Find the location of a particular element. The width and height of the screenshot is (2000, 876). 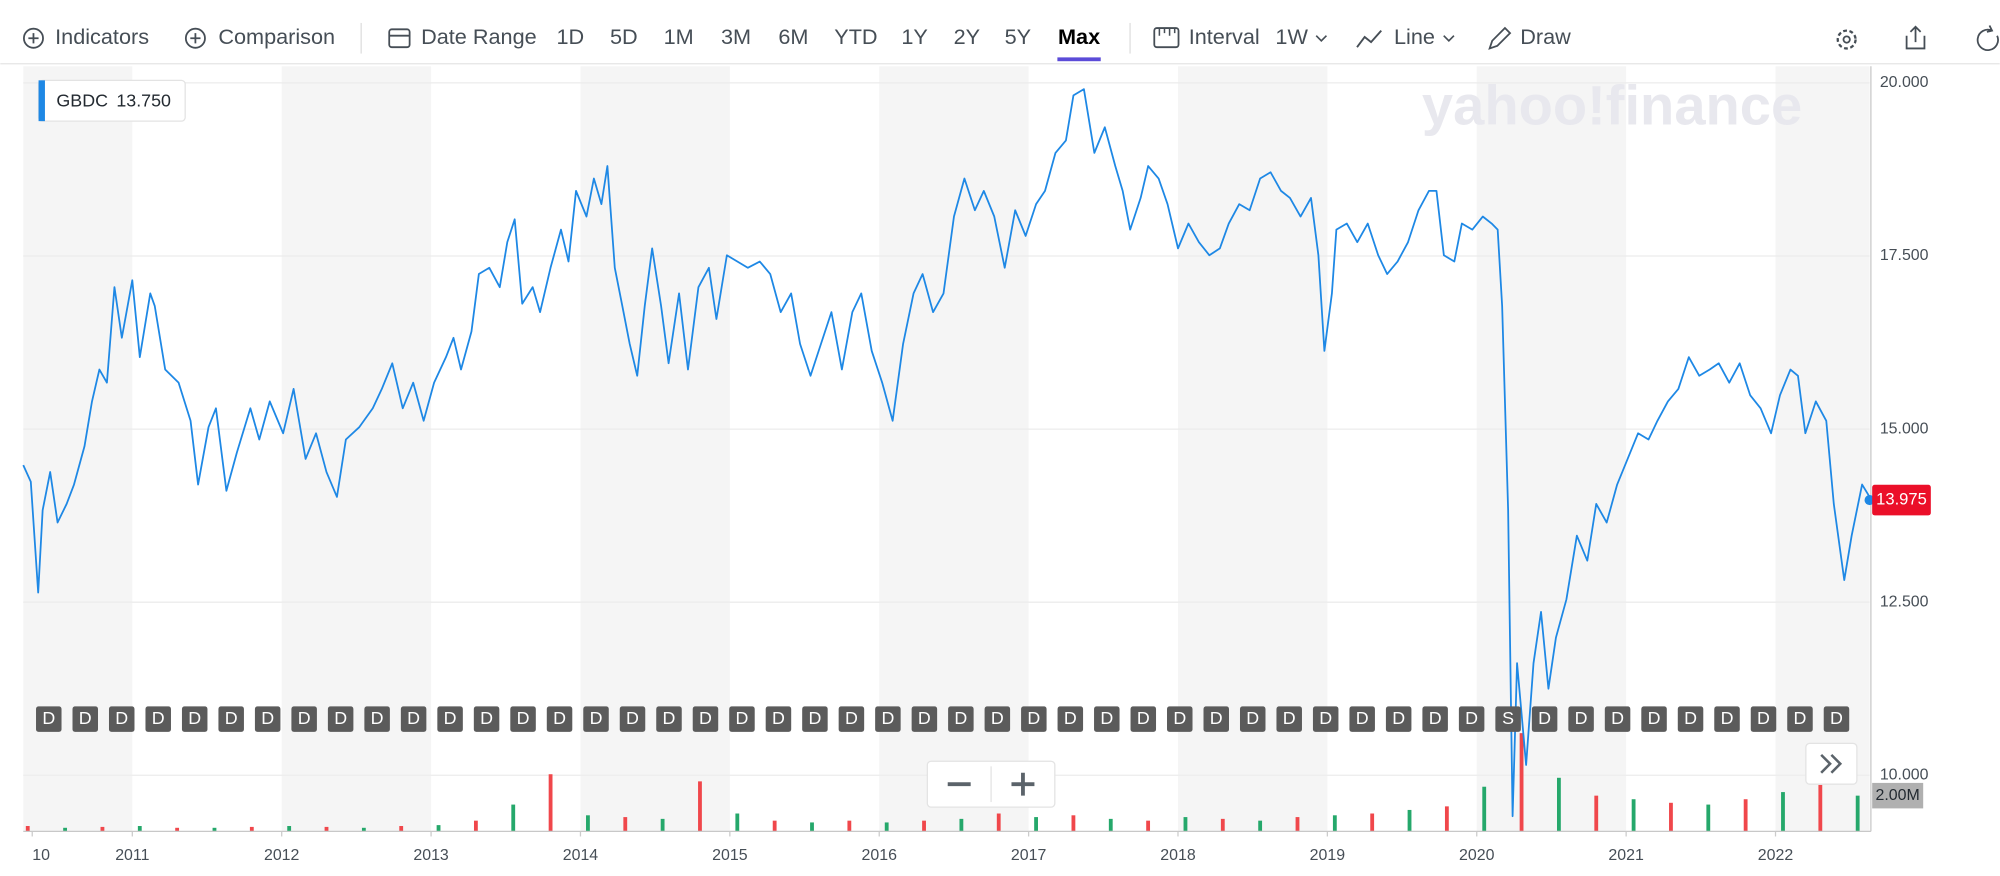

range-button: 3M is located at coordinates (736, 36).